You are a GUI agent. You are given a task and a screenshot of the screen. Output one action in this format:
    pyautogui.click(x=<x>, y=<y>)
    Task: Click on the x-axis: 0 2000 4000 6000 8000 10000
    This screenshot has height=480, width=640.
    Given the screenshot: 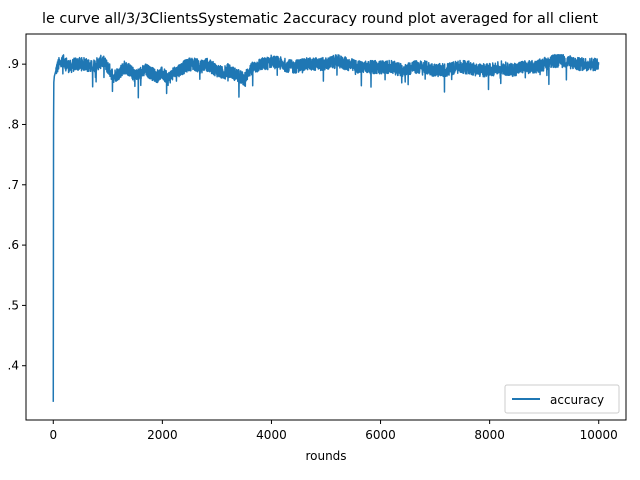 What is the action you would take?
    pyautogui.click(x=333, y=431)
    